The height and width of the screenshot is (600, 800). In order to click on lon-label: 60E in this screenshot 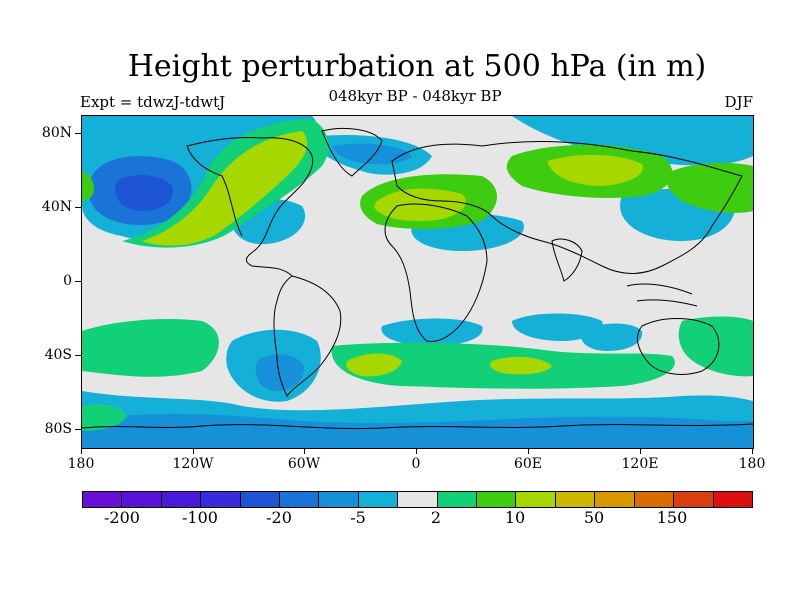, I will do `click(528, 464)`.